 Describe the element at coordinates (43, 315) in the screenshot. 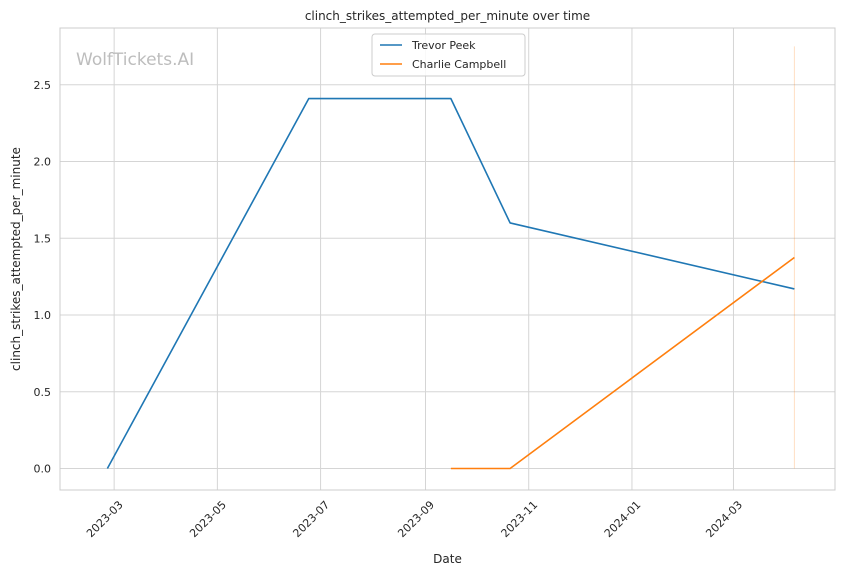

I see `y-tick-label: 1.0` at that location.